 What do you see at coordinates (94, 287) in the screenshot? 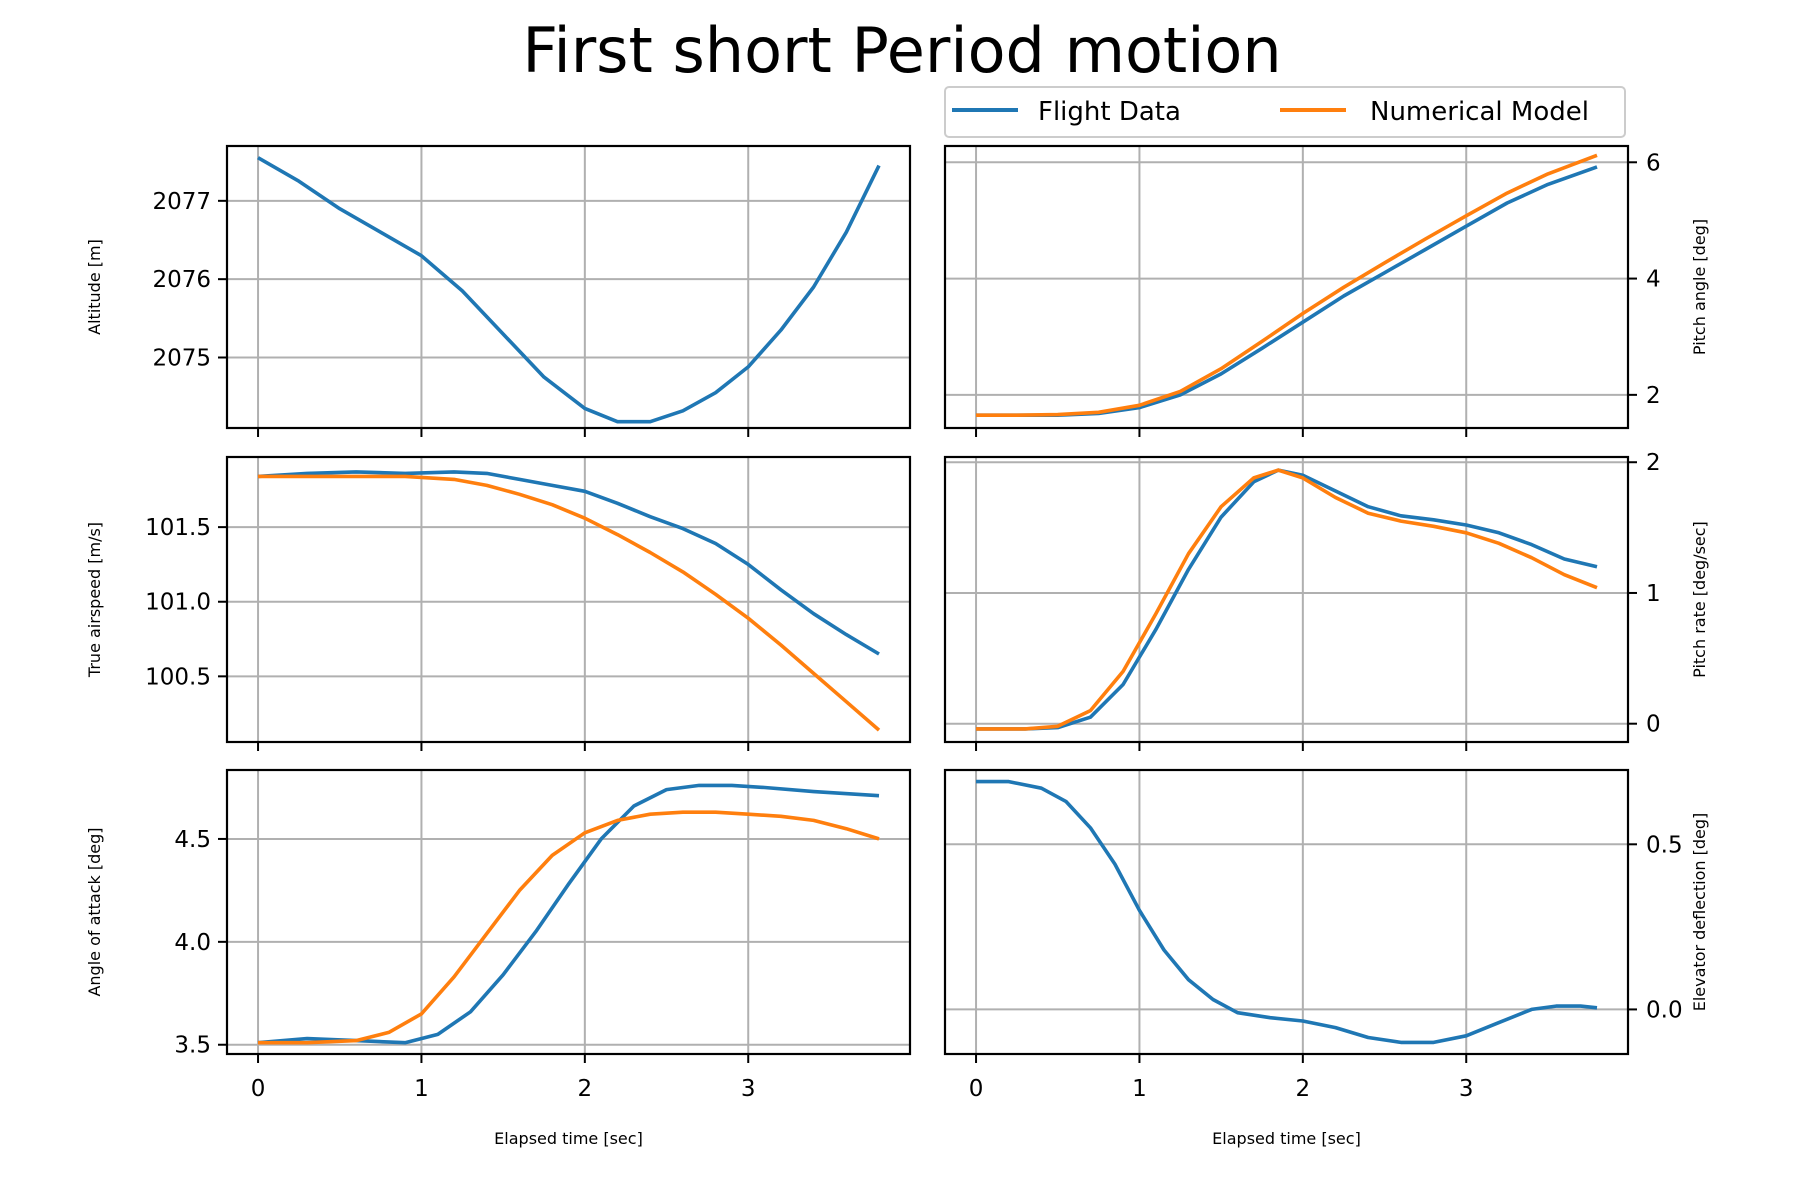
I see `altitude-ylabel: Altitude [m]` at bounding box center [94, 287].